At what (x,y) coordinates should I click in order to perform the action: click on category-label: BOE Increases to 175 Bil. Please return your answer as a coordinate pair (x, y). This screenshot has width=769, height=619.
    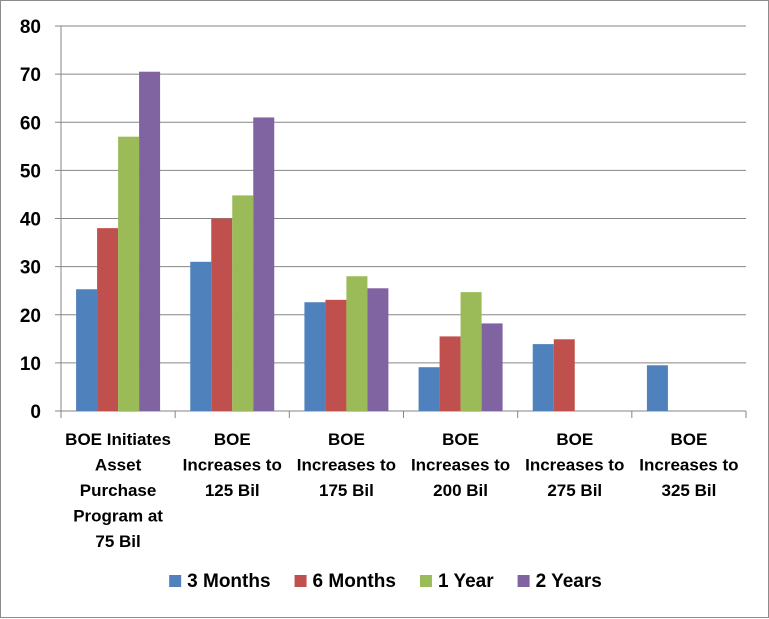
    Looking at the image, I should click on (346, 465).